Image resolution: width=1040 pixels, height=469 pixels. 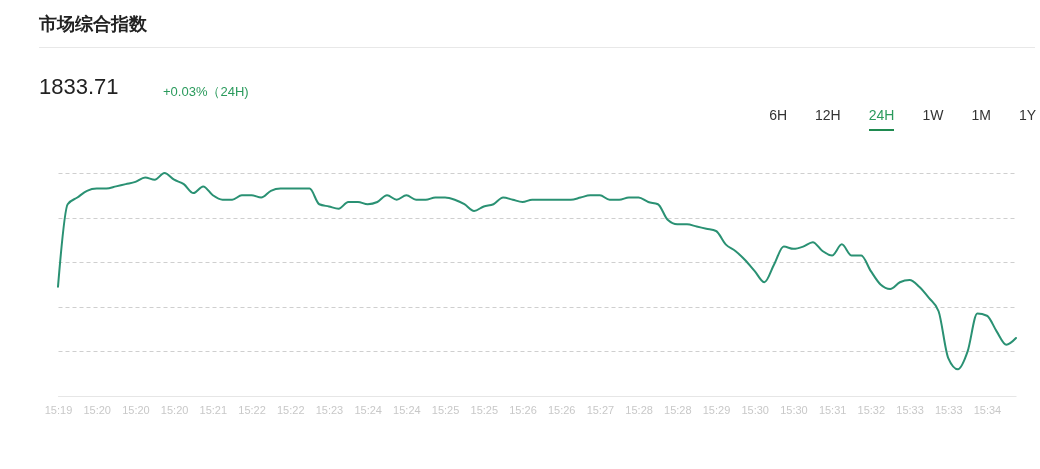 What do you see at coordinates (981, 115) in the screenshot?
I see `text: 1M` at bounding box center [981, 115].